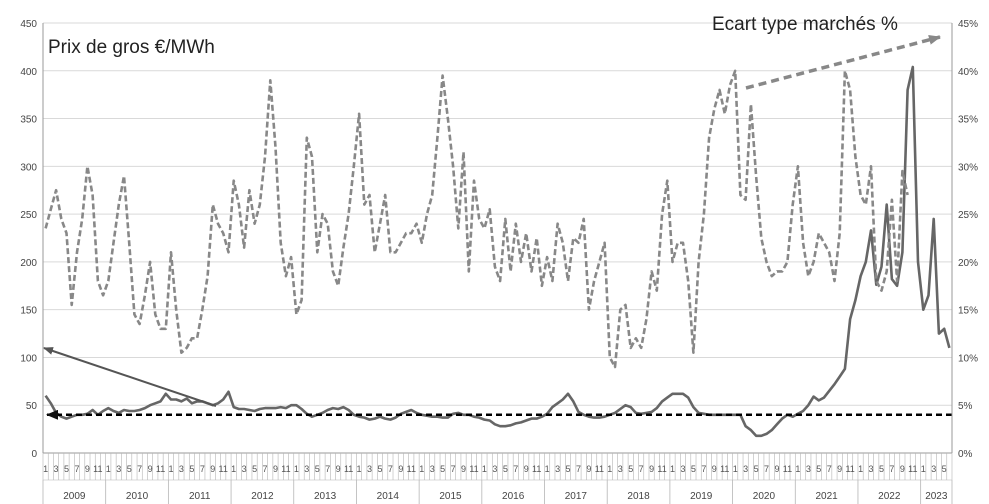 Image resolution: width=989 pixels, height=504 pixels. Describe the element at coordinates (131, 47) in the screenshot. I see `left-axis-title: Prix de gros €/MWh` at that location.